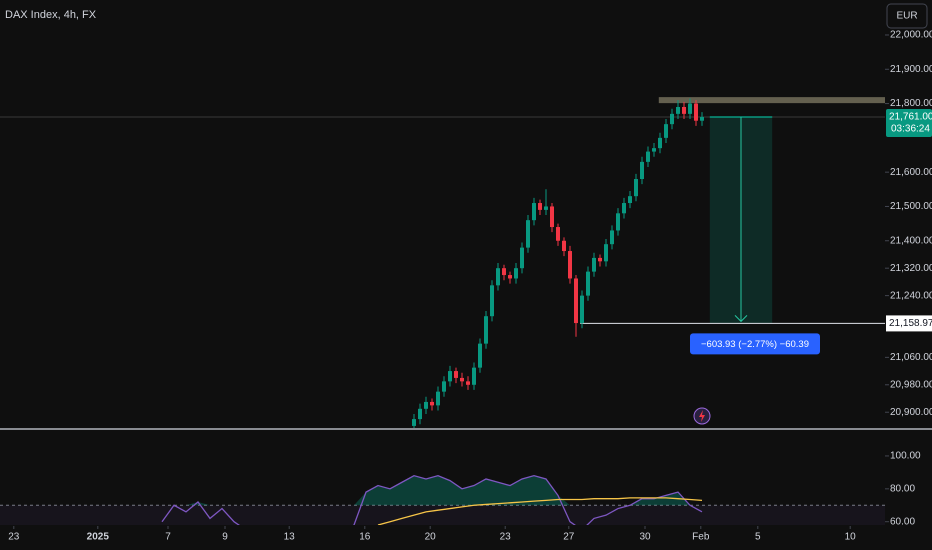  Describe the element at coordinates (911, 69) in the screenshot. I see `y-tick-label: 21,900.00` at that location.